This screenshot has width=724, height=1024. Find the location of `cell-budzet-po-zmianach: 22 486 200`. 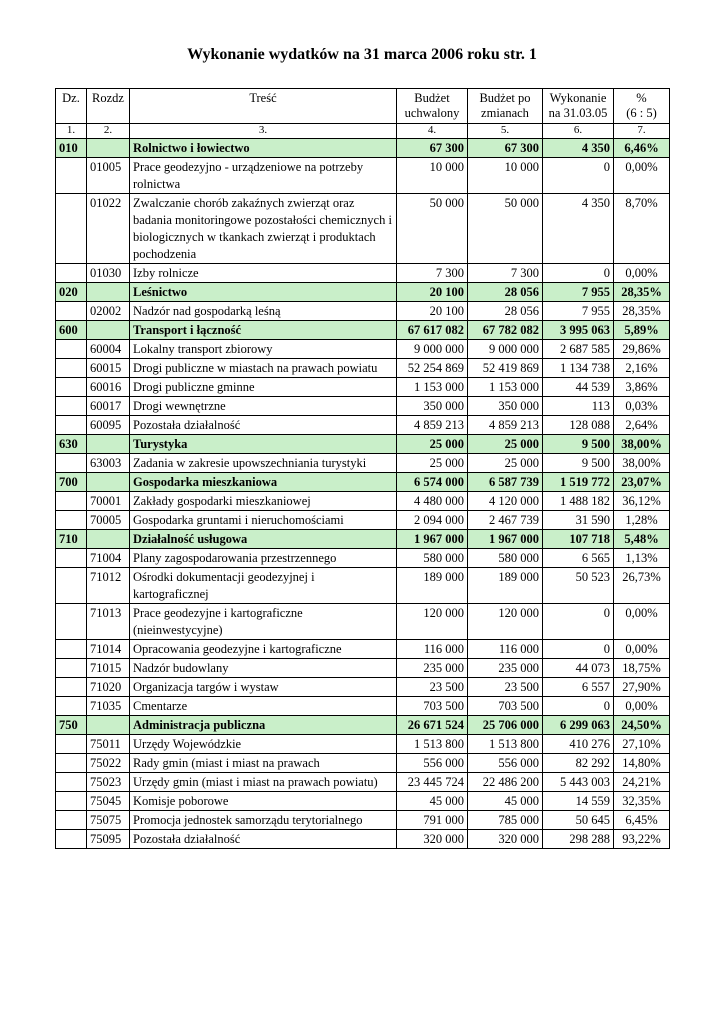

cell-budzet-po-zmianach: 22 486 200 is located at coordinates (505, 782).